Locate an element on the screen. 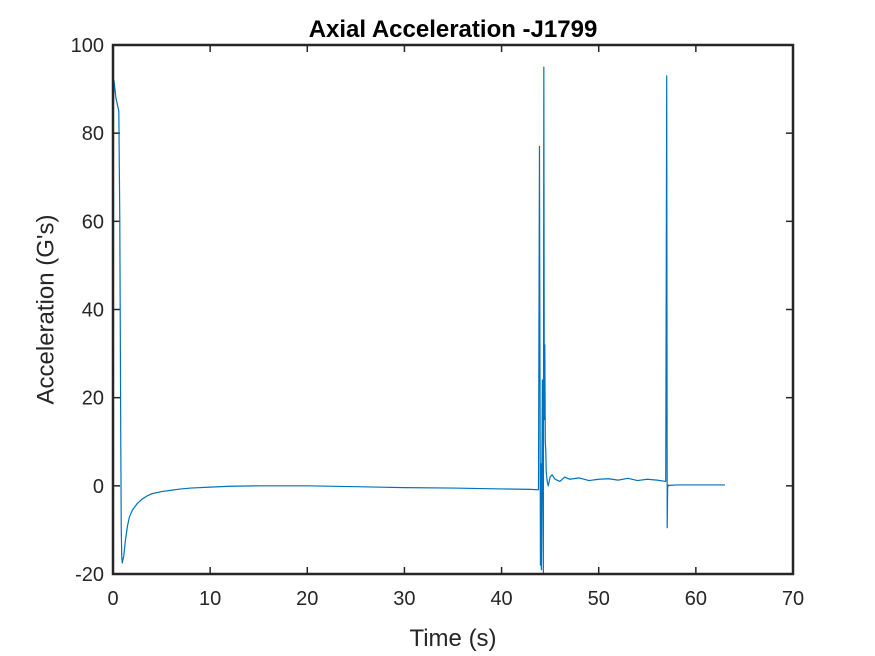 The image size is (875, 656). y-tick-label: -20 is located at coordinates (89, 575).